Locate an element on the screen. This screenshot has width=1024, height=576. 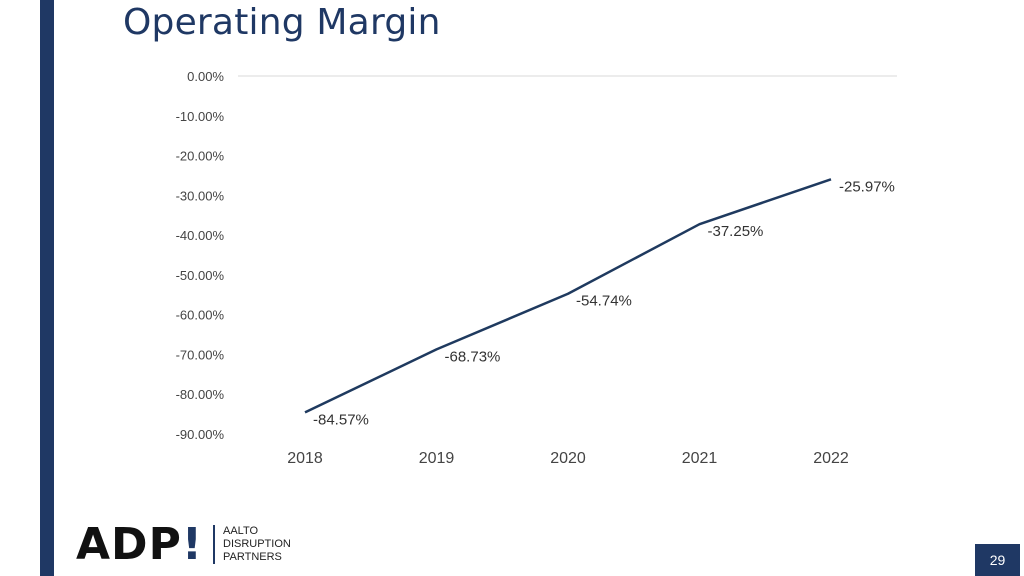
y-tick-label: -40.00% is located at coordinates (200, 235).